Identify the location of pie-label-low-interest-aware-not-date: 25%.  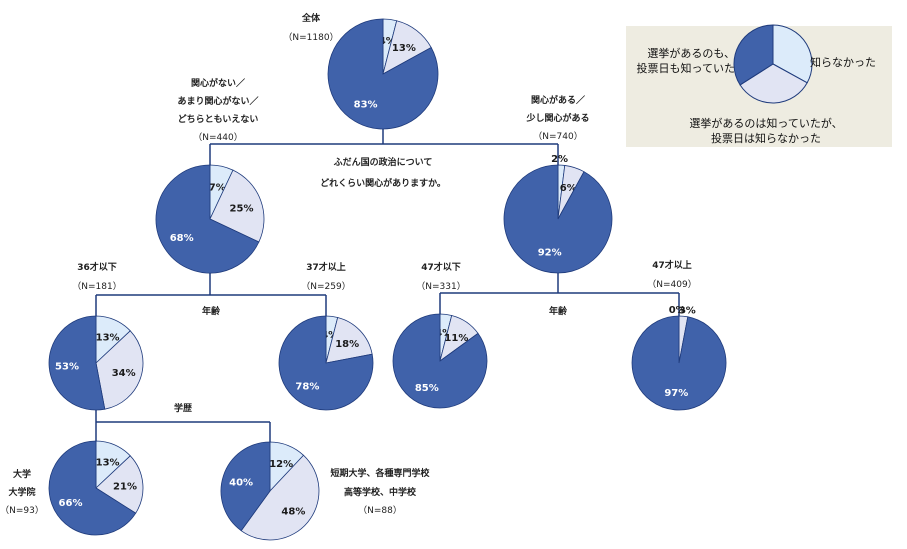
(242, 209).